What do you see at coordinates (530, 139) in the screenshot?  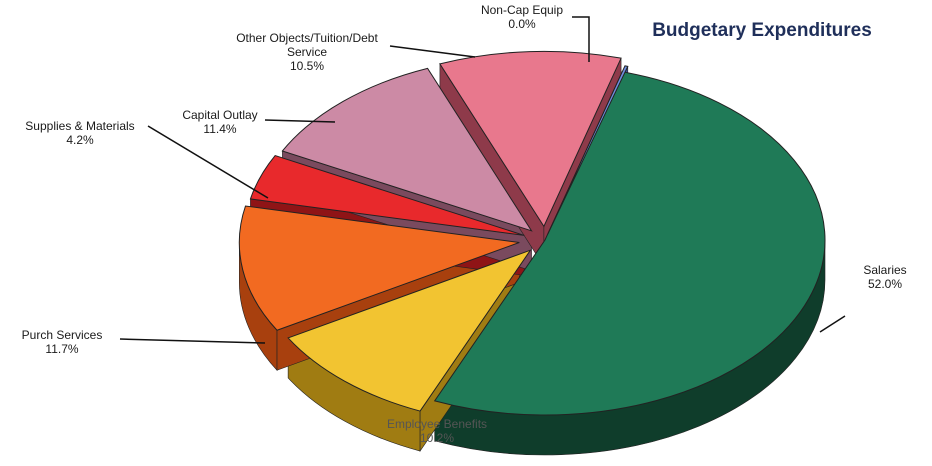 I see `pie-slice-other-objects-tuition-debt-service` at bounding box center [530, 139].